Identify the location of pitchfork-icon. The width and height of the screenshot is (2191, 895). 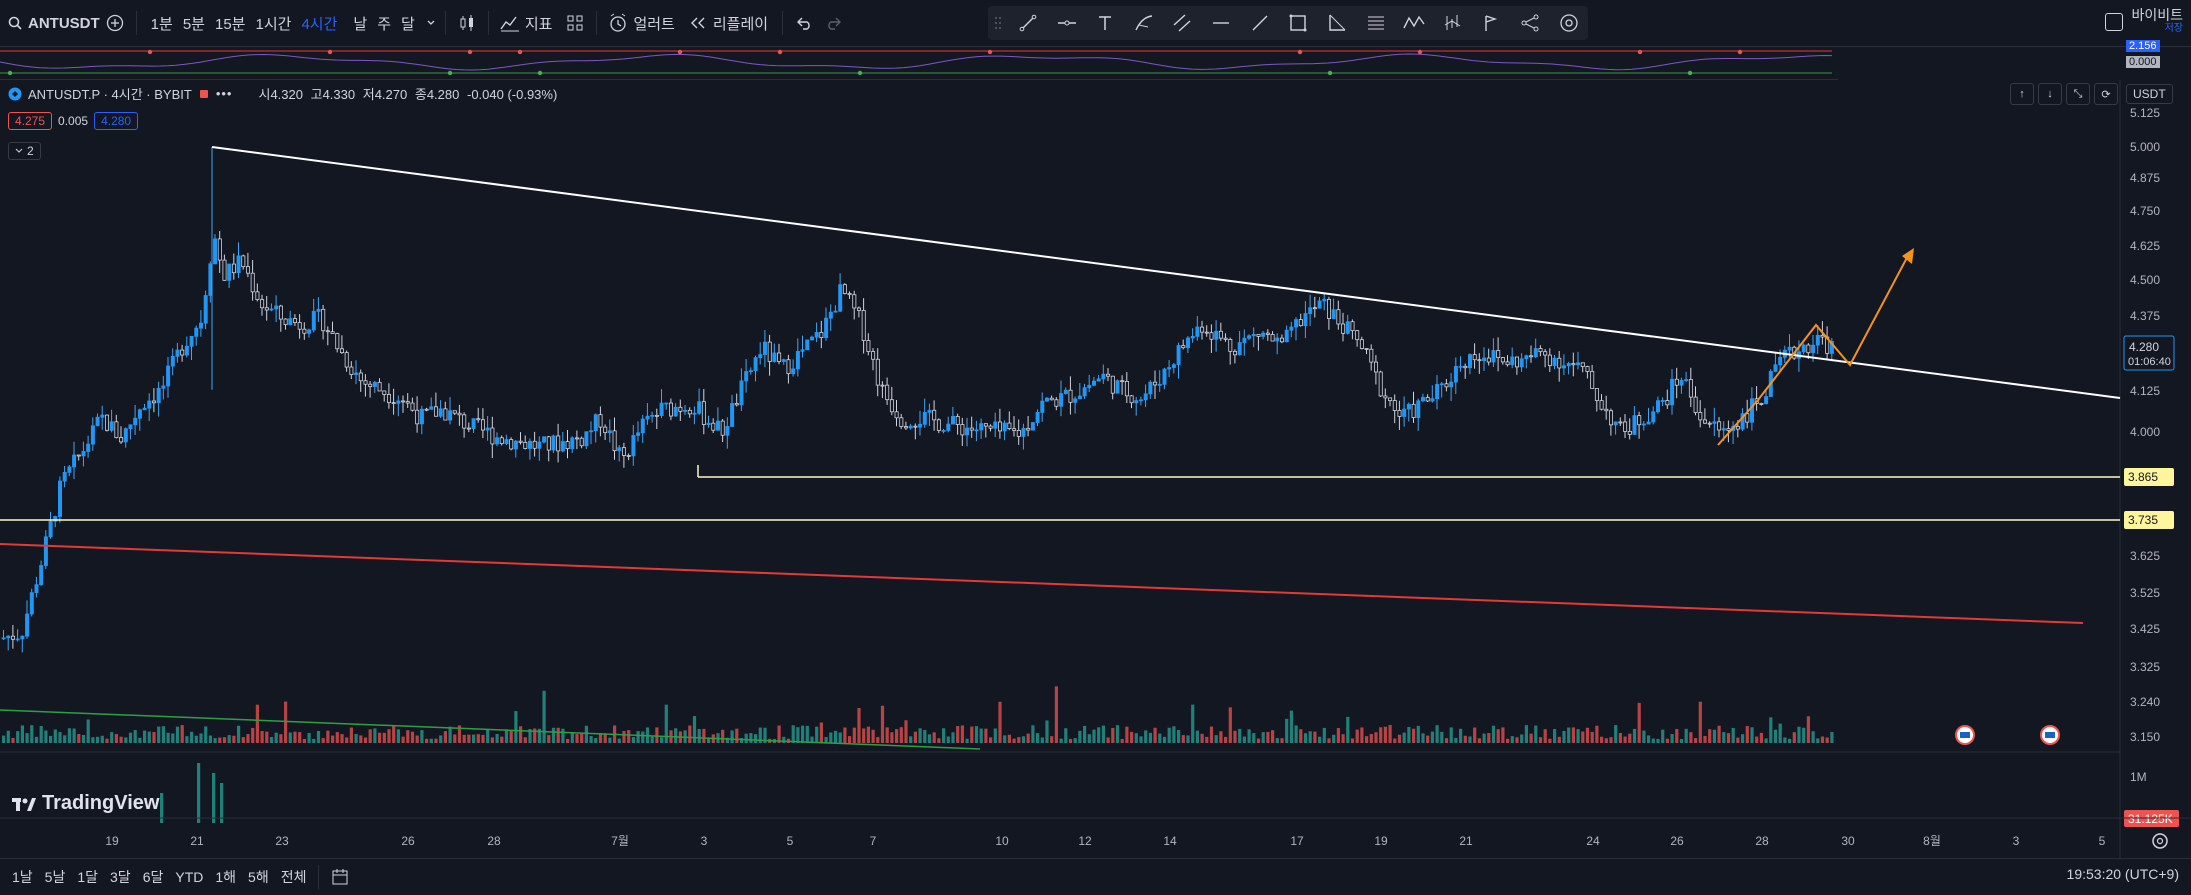
(1491, 23).